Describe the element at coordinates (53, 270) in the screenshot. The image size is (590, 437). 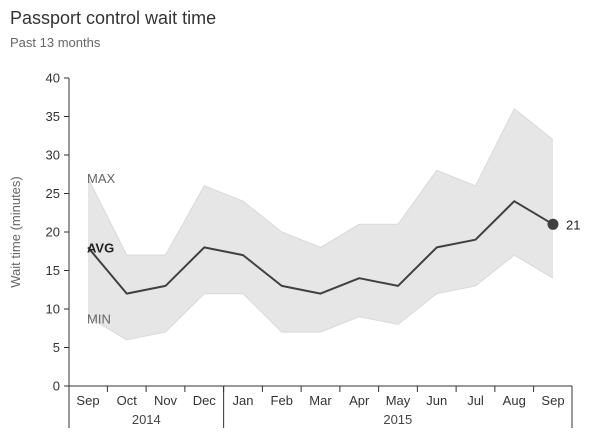
I see `y-tick-label: 15` at that location.